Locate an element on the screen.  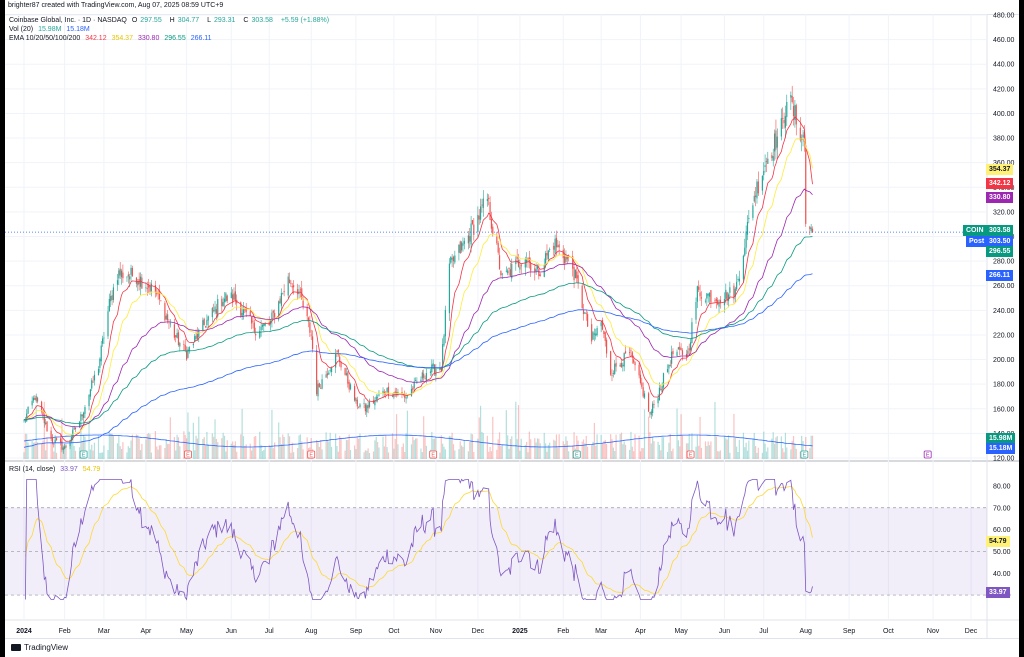
rsi-label: RSI (14, close) is located at coordinates (32, 469).